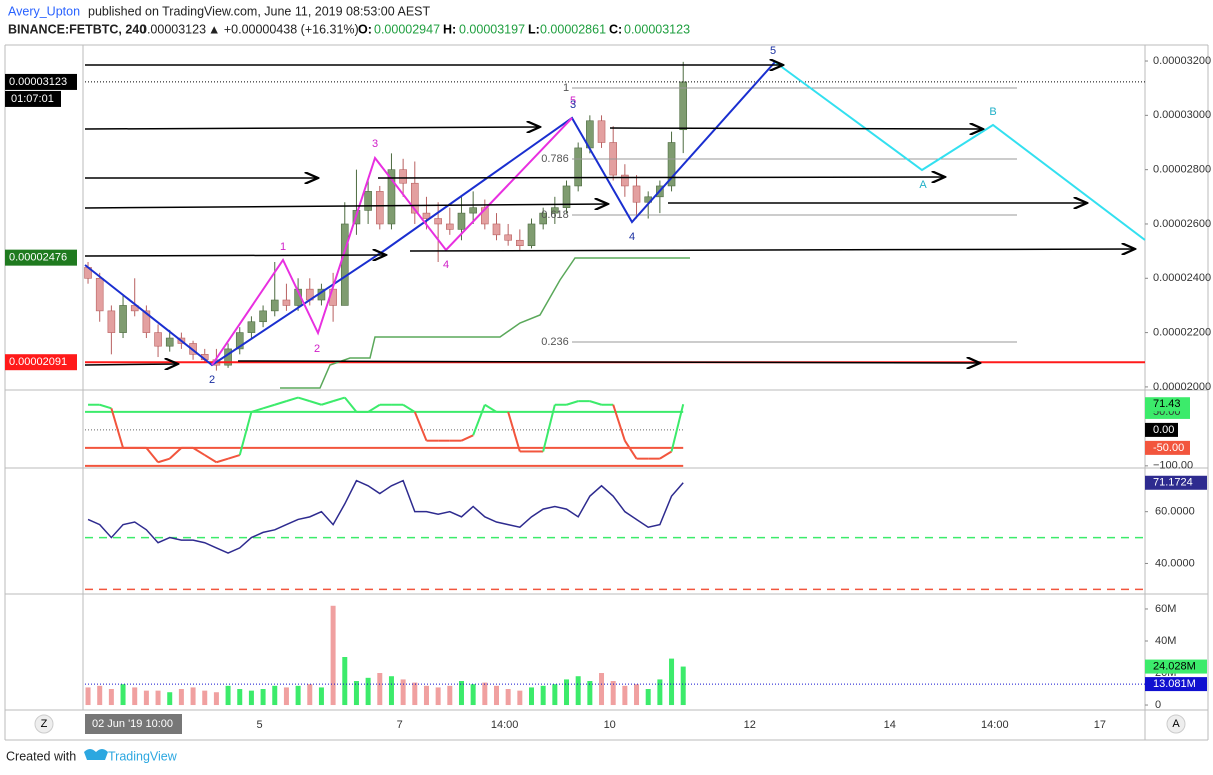  Describe the element at coordinates (1168, 448) in the screenshot. I see `y-tick-label: -50.00` at that location.